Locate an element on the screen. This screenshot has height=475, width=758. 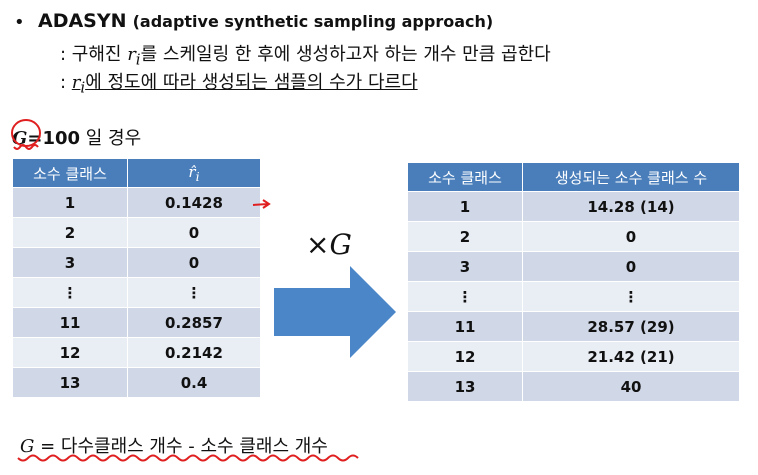
line2-prefix: : is located at coordinates (66, 82).